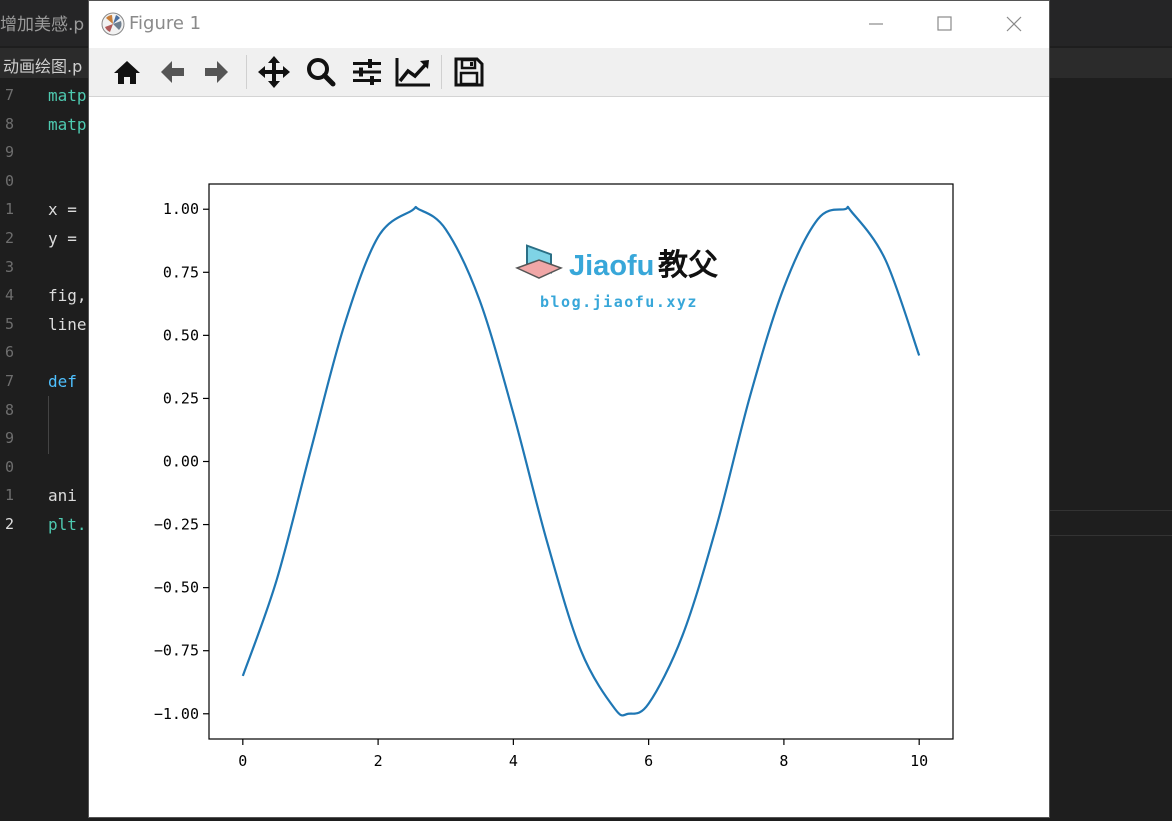  I want to click on maximize-icon, so click(944, 23).